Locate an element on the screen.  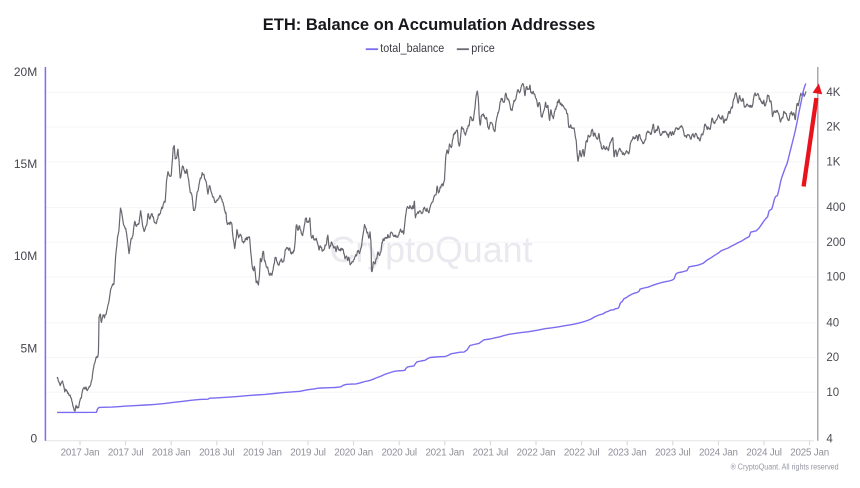
svg-text: 2021 Jan is located at coordinates (444, 453).